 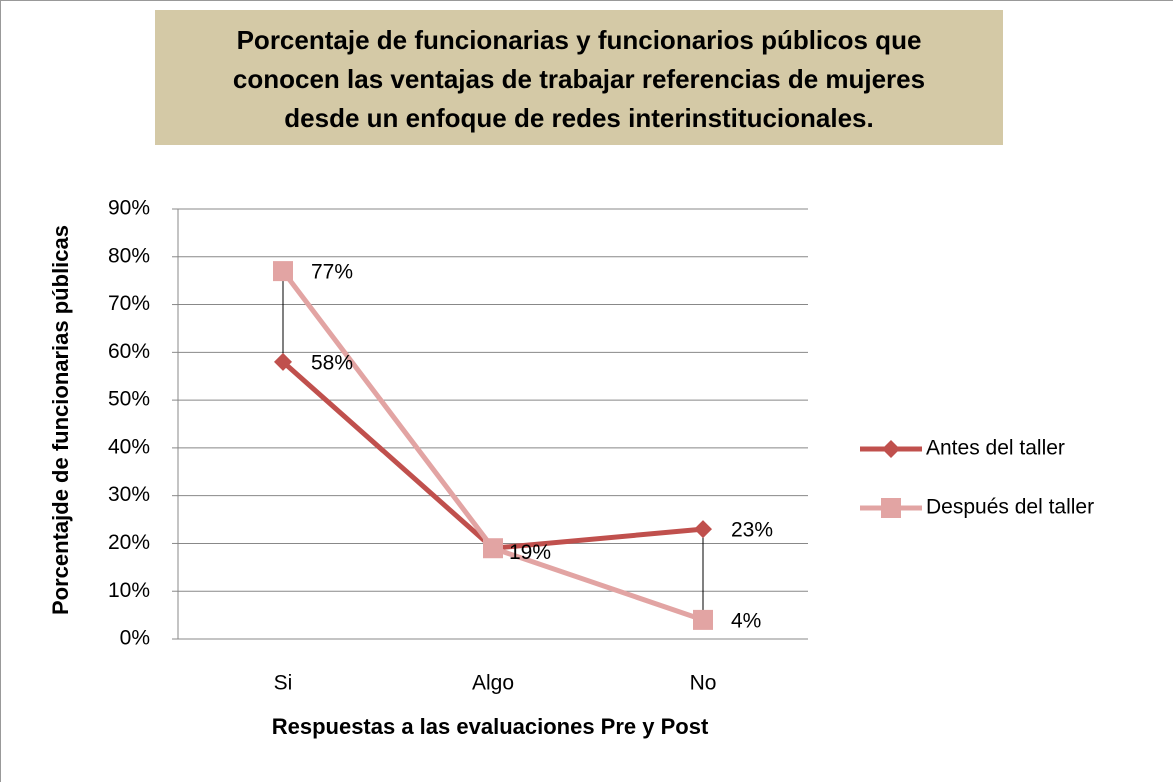 I want to click on x-axis-title: Respuestas a las evaluaciones Pre y Post, so click(x=490, y=726).